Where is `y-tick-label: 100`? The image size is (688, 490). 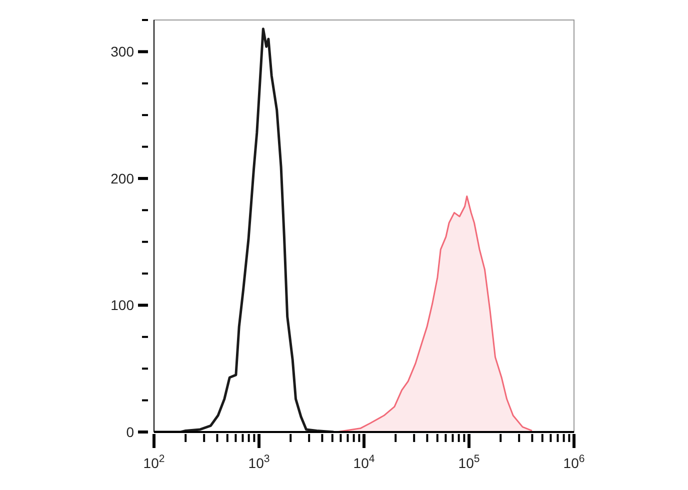
y-tick-label: 100 is located at coordinates (122, 305).